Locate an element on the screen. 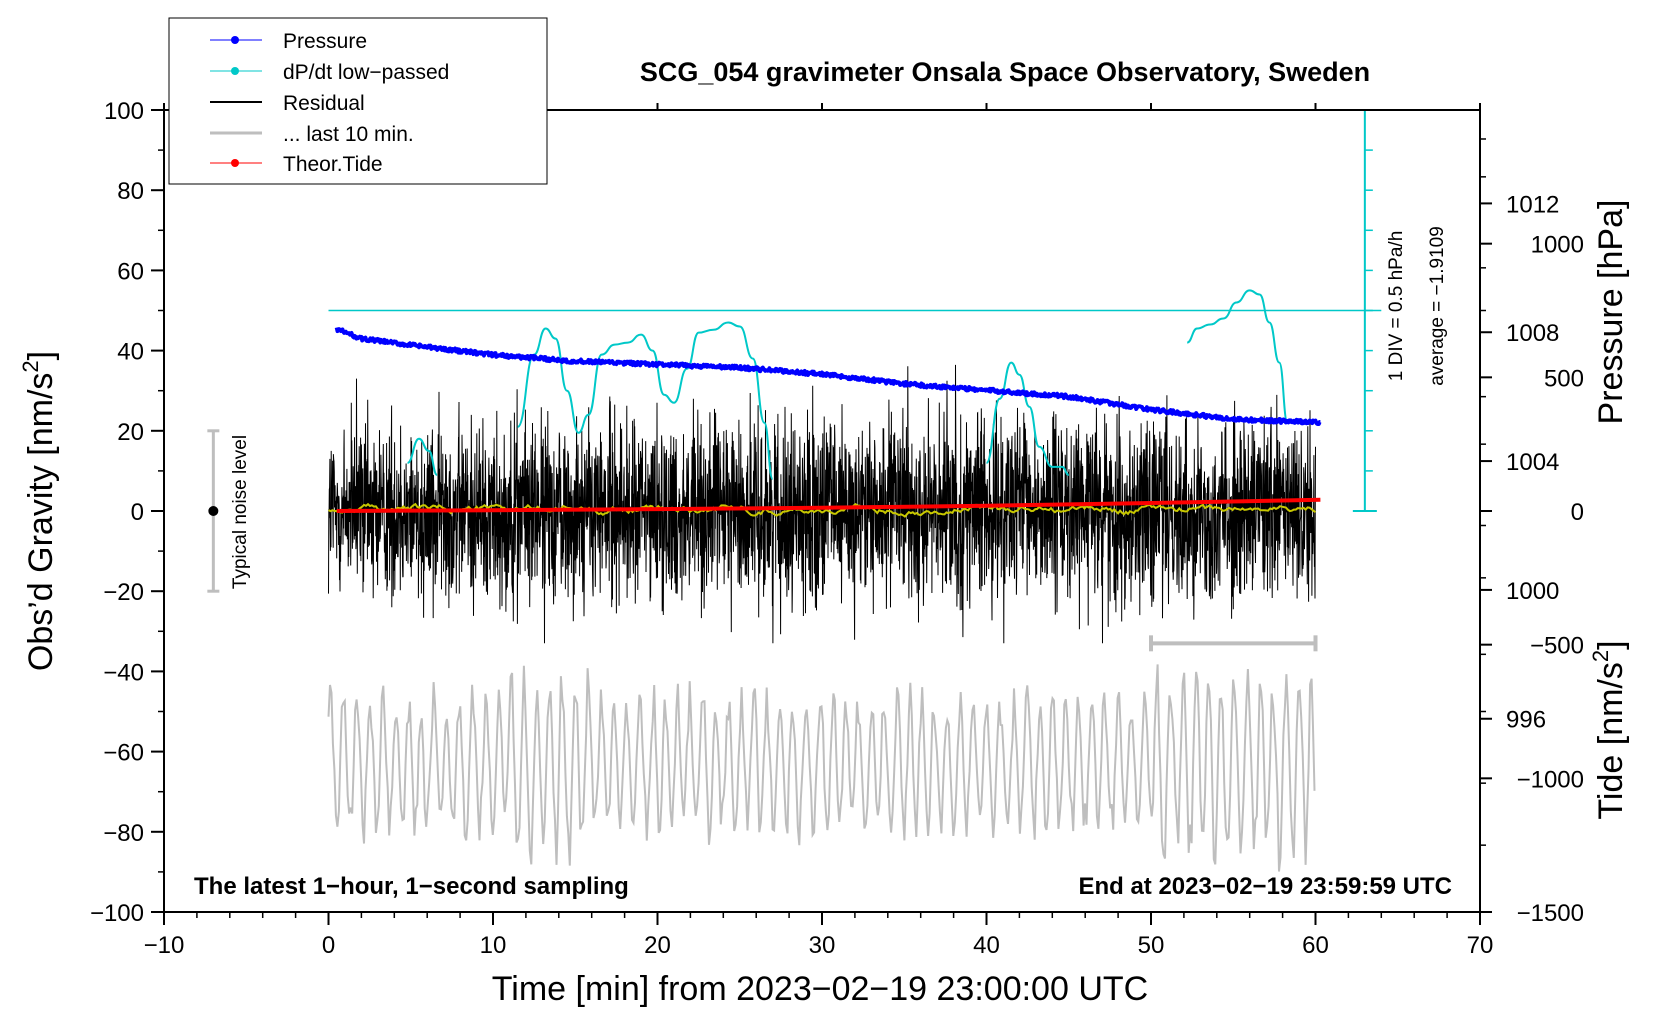 The height and width of the screenshot is (1020, 1660). x-tick-label: 50 is located at coordinates (1151, 945).